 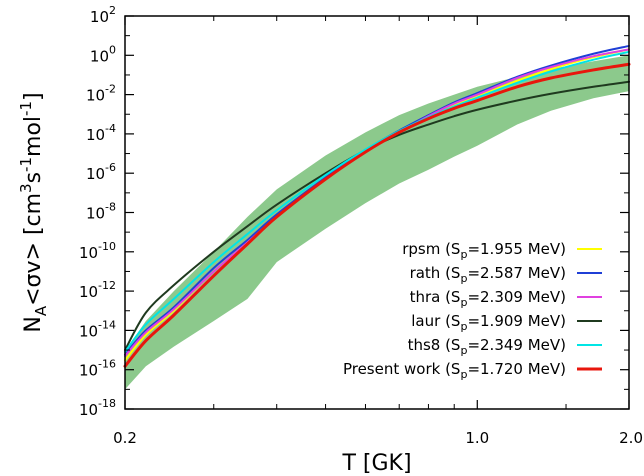 What do you see at coordinates (101, 94) in the screenshot?
I see `y-tick-label: 10⁻²` at bounding box center [101, 94].